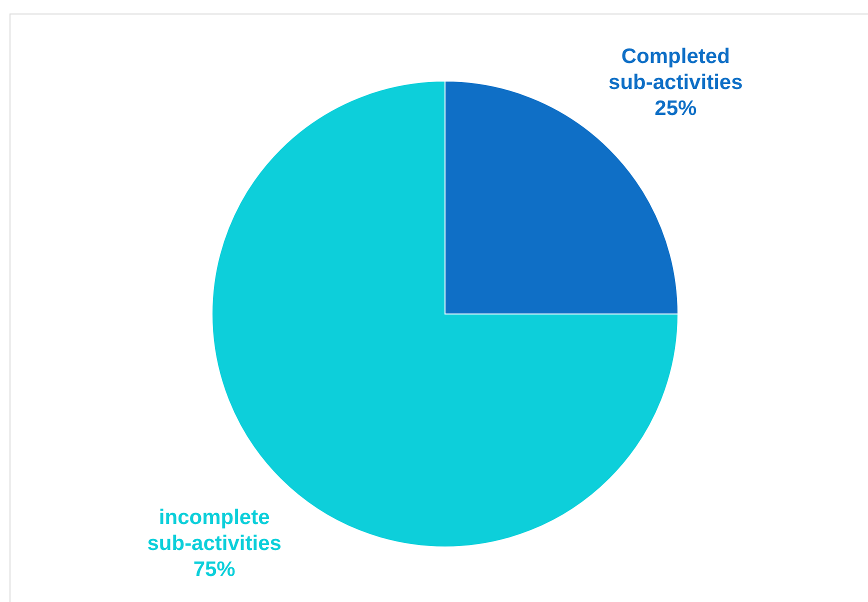 The image size is (868, 602). I want to click on data-label: 75%, so click(214, 570).